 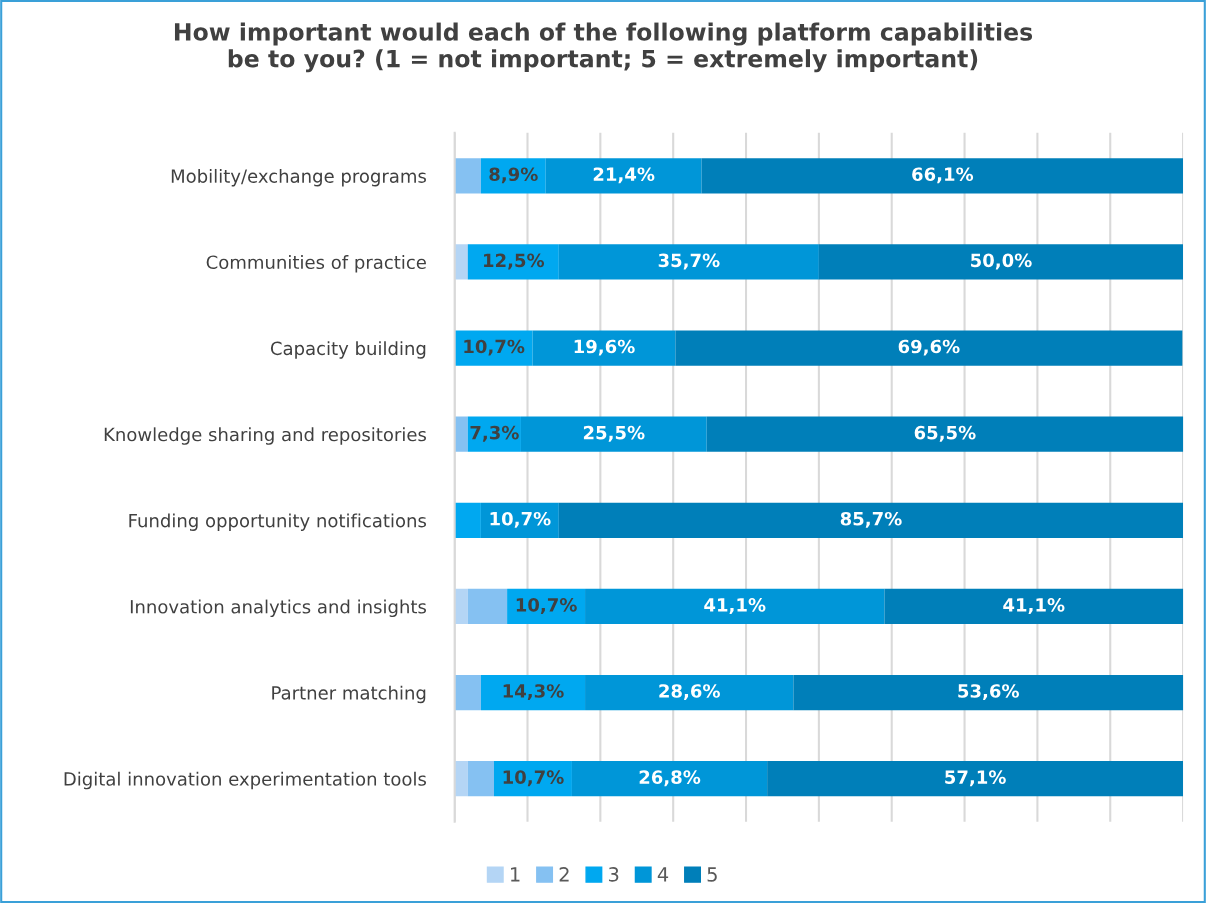 What do you see at coordinates (603, 47) in the screenshot?
I see `chart-title: How important would each of the following platform capabilities be to you? (1 = not important; 5 = extremely important)` at bounding box center [603, 47].